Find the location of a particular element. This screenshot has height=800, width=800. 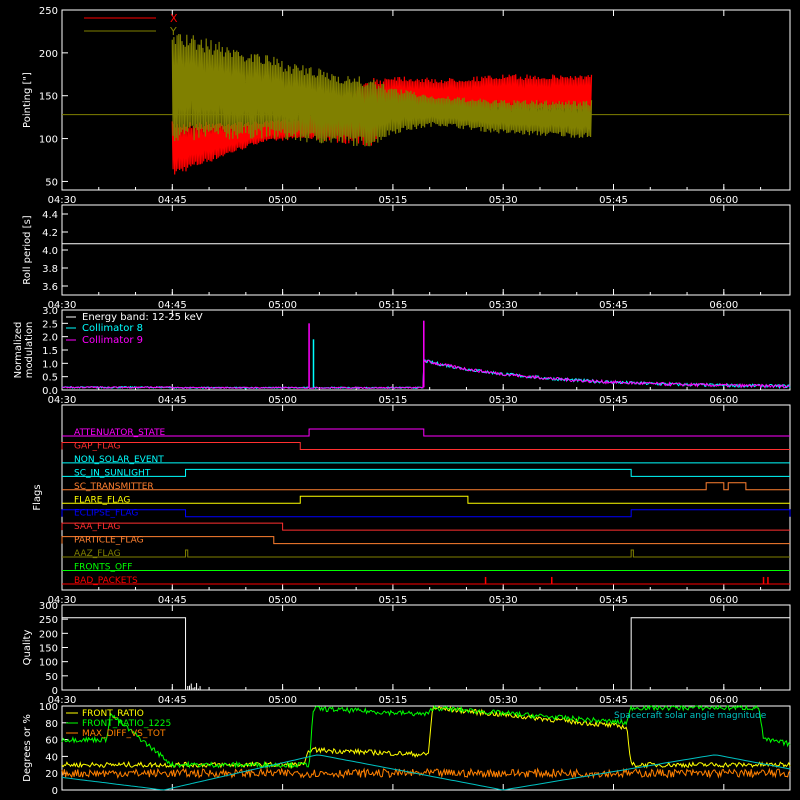

flag-label: GAP_FLAG is located at coordinates (97, 446).